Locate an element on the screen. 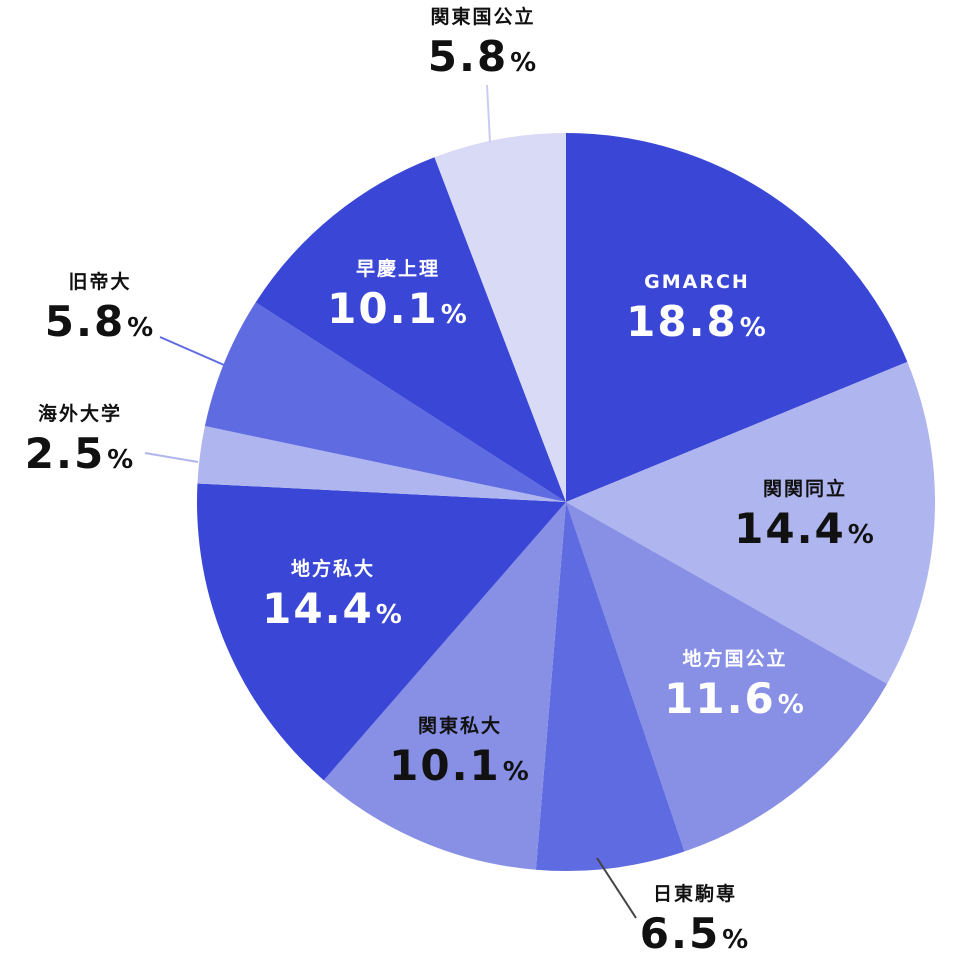 The height and width of the screenshot is (978, 980). slice-value: 18.8 is located at coordinates (682, 321).